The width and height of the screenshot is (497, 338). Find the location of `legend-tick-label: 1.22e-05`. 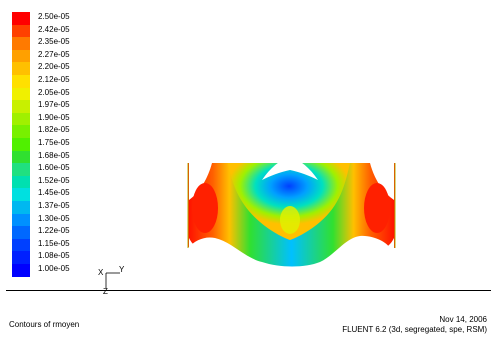

legend-tick-label: 1.22e-05 is located at coordinates (54, 231).